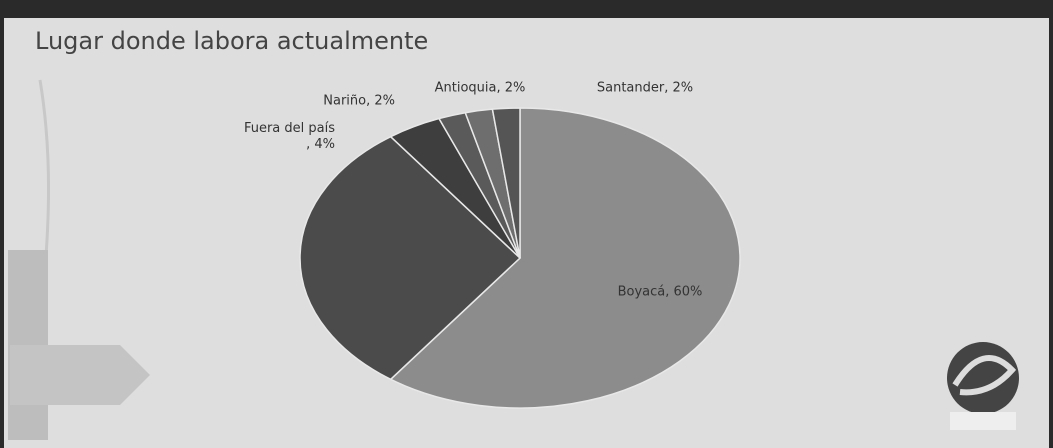 This screenshot has height=448, width=1053. I want to click on data-label: Fuera del país, 4%, so click(289, 136).